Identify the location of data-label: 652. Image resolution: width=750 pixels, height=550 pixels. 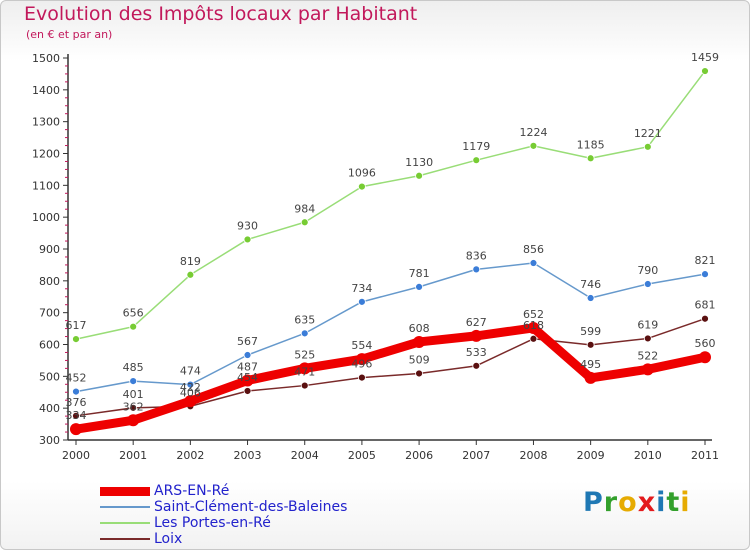
(533, 314).